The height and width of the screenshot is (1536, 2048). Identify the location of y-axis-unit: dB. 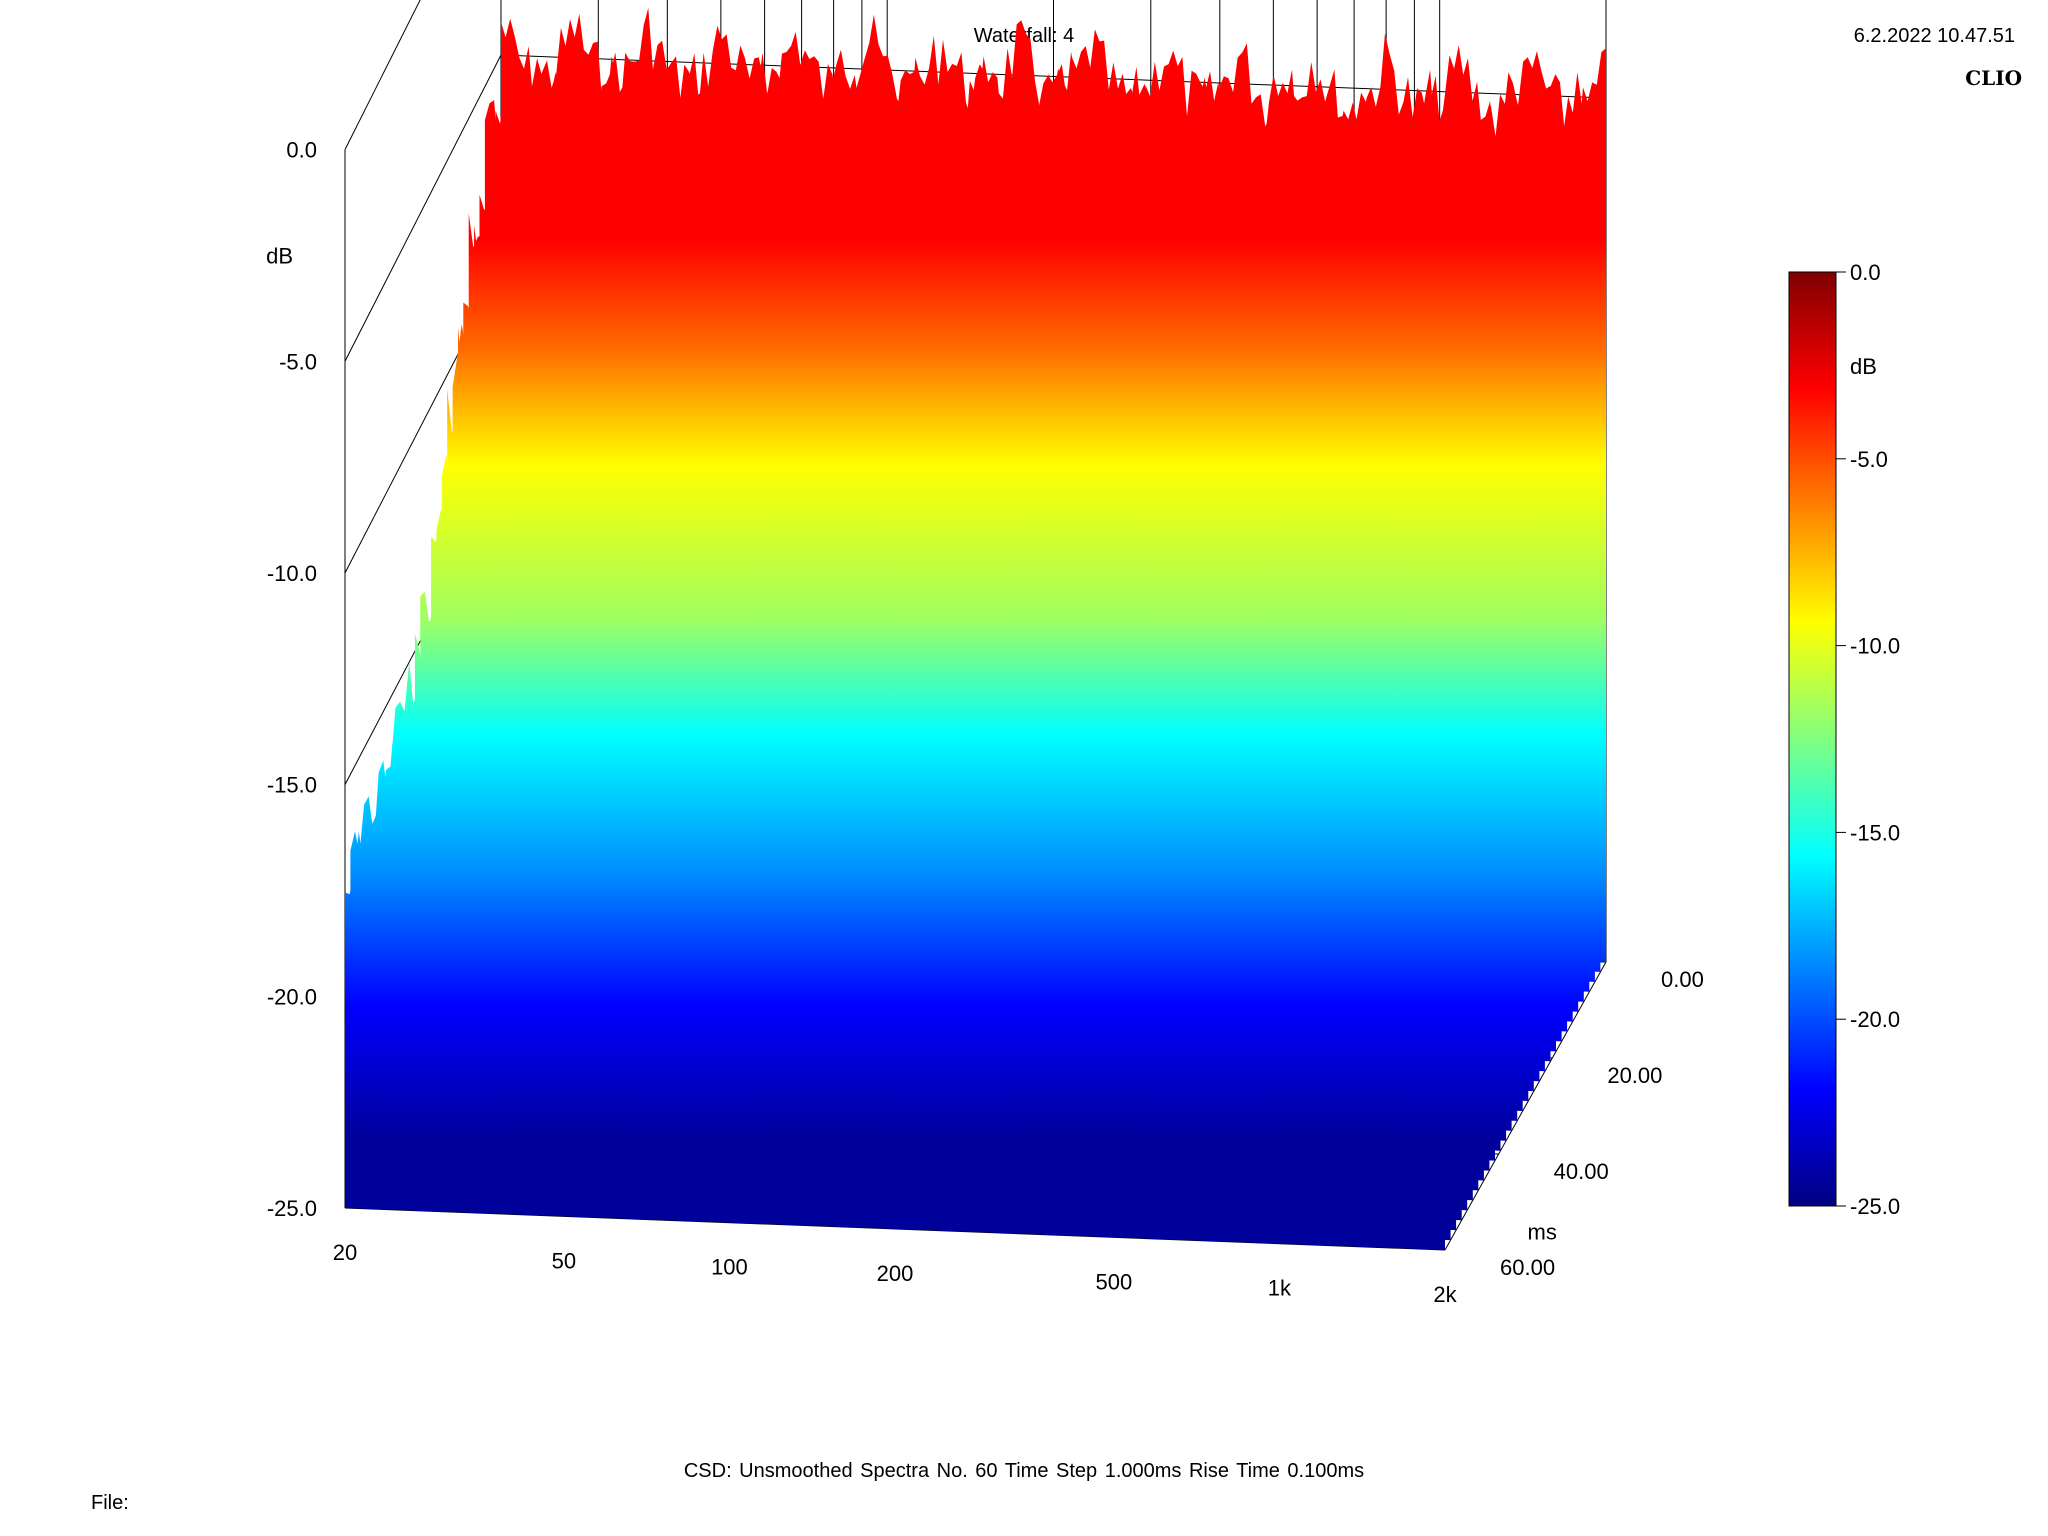
(279, 255).